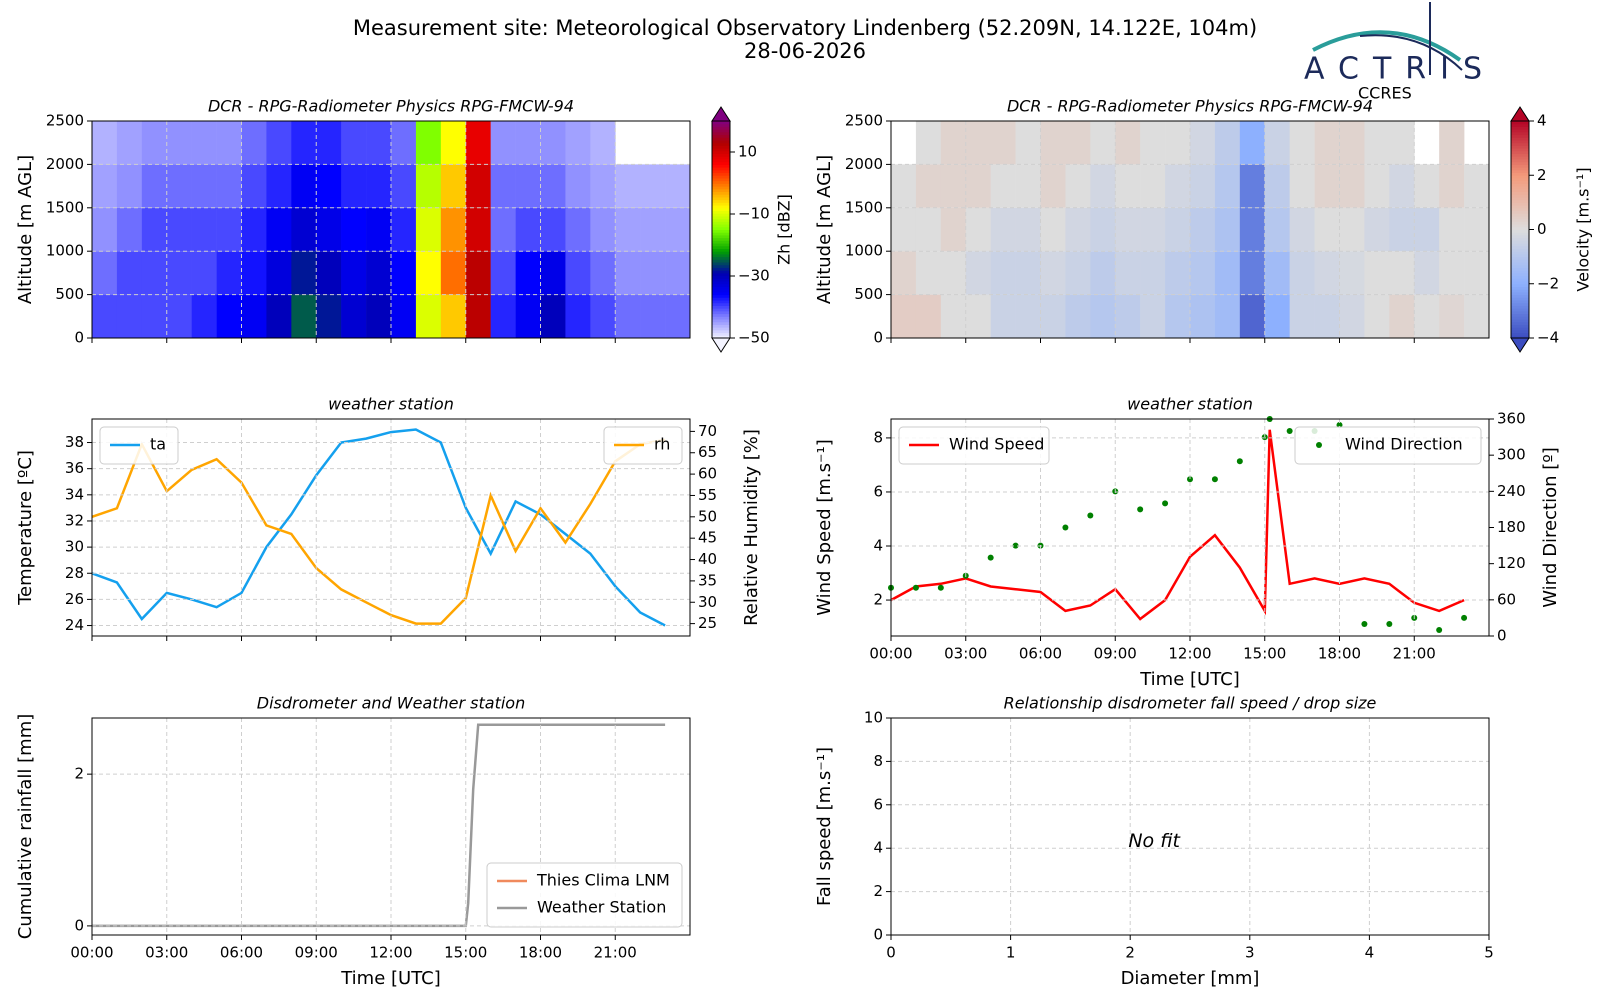 This screenshot has height=1000, width=1600. I want to click on y-axis-label: Altitude [m AGL], so click(824, 229).